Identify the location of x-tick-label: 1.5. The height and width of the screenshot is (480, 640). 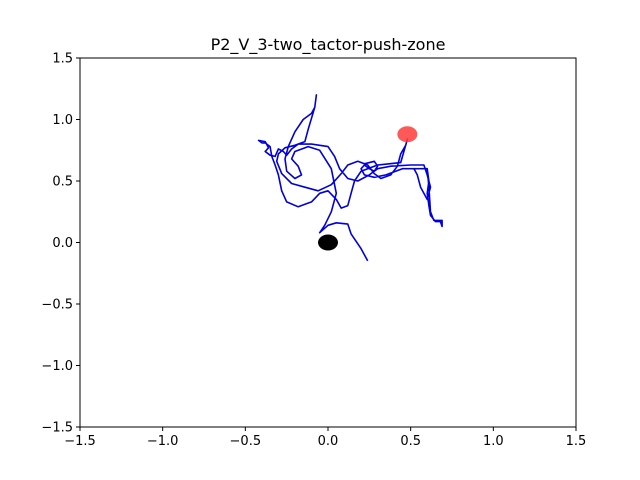
(576, 441).